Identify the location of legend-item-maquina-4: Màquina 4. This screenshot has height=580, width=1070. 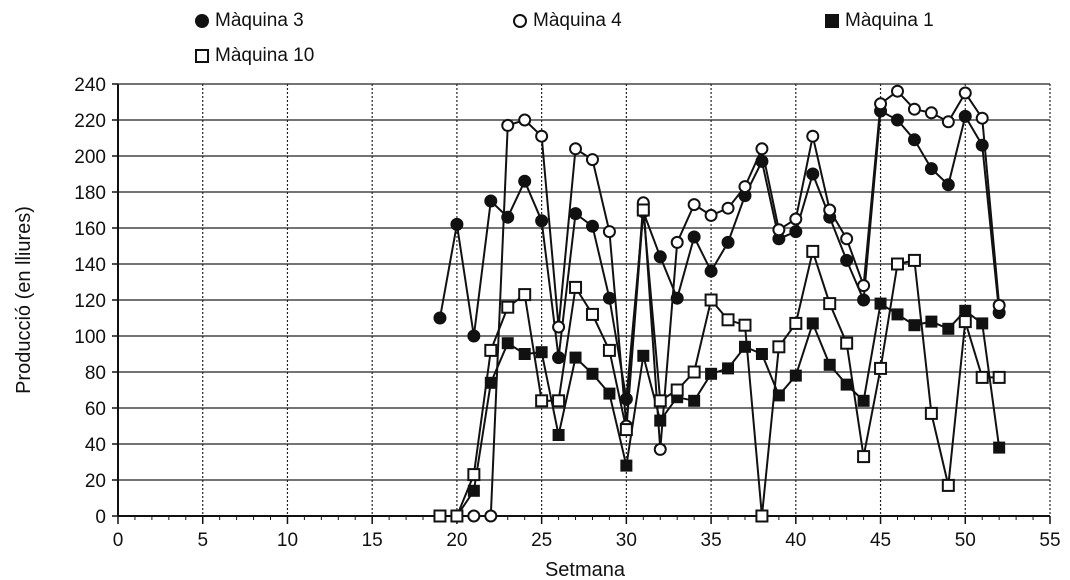
(567, 21).